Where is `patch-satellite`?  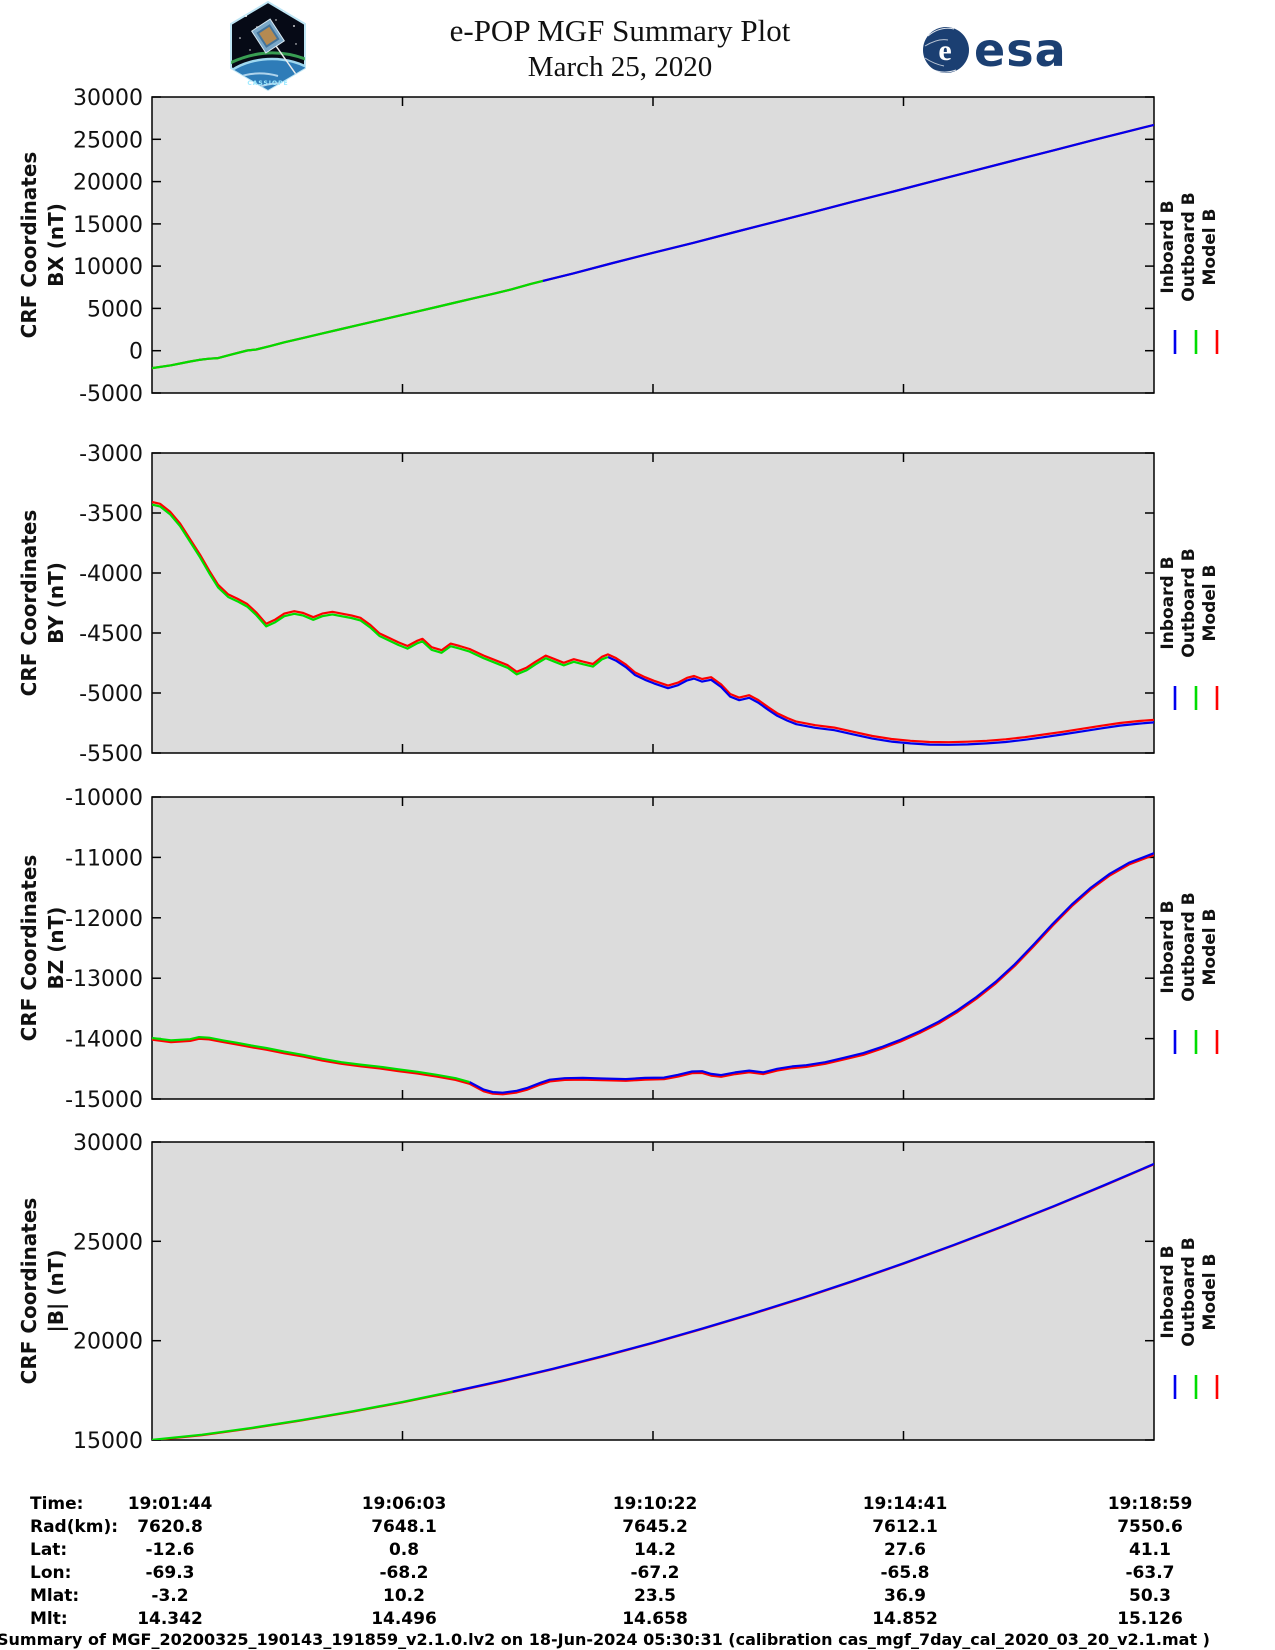 patch-satellite is located at coordinates (268, 36).